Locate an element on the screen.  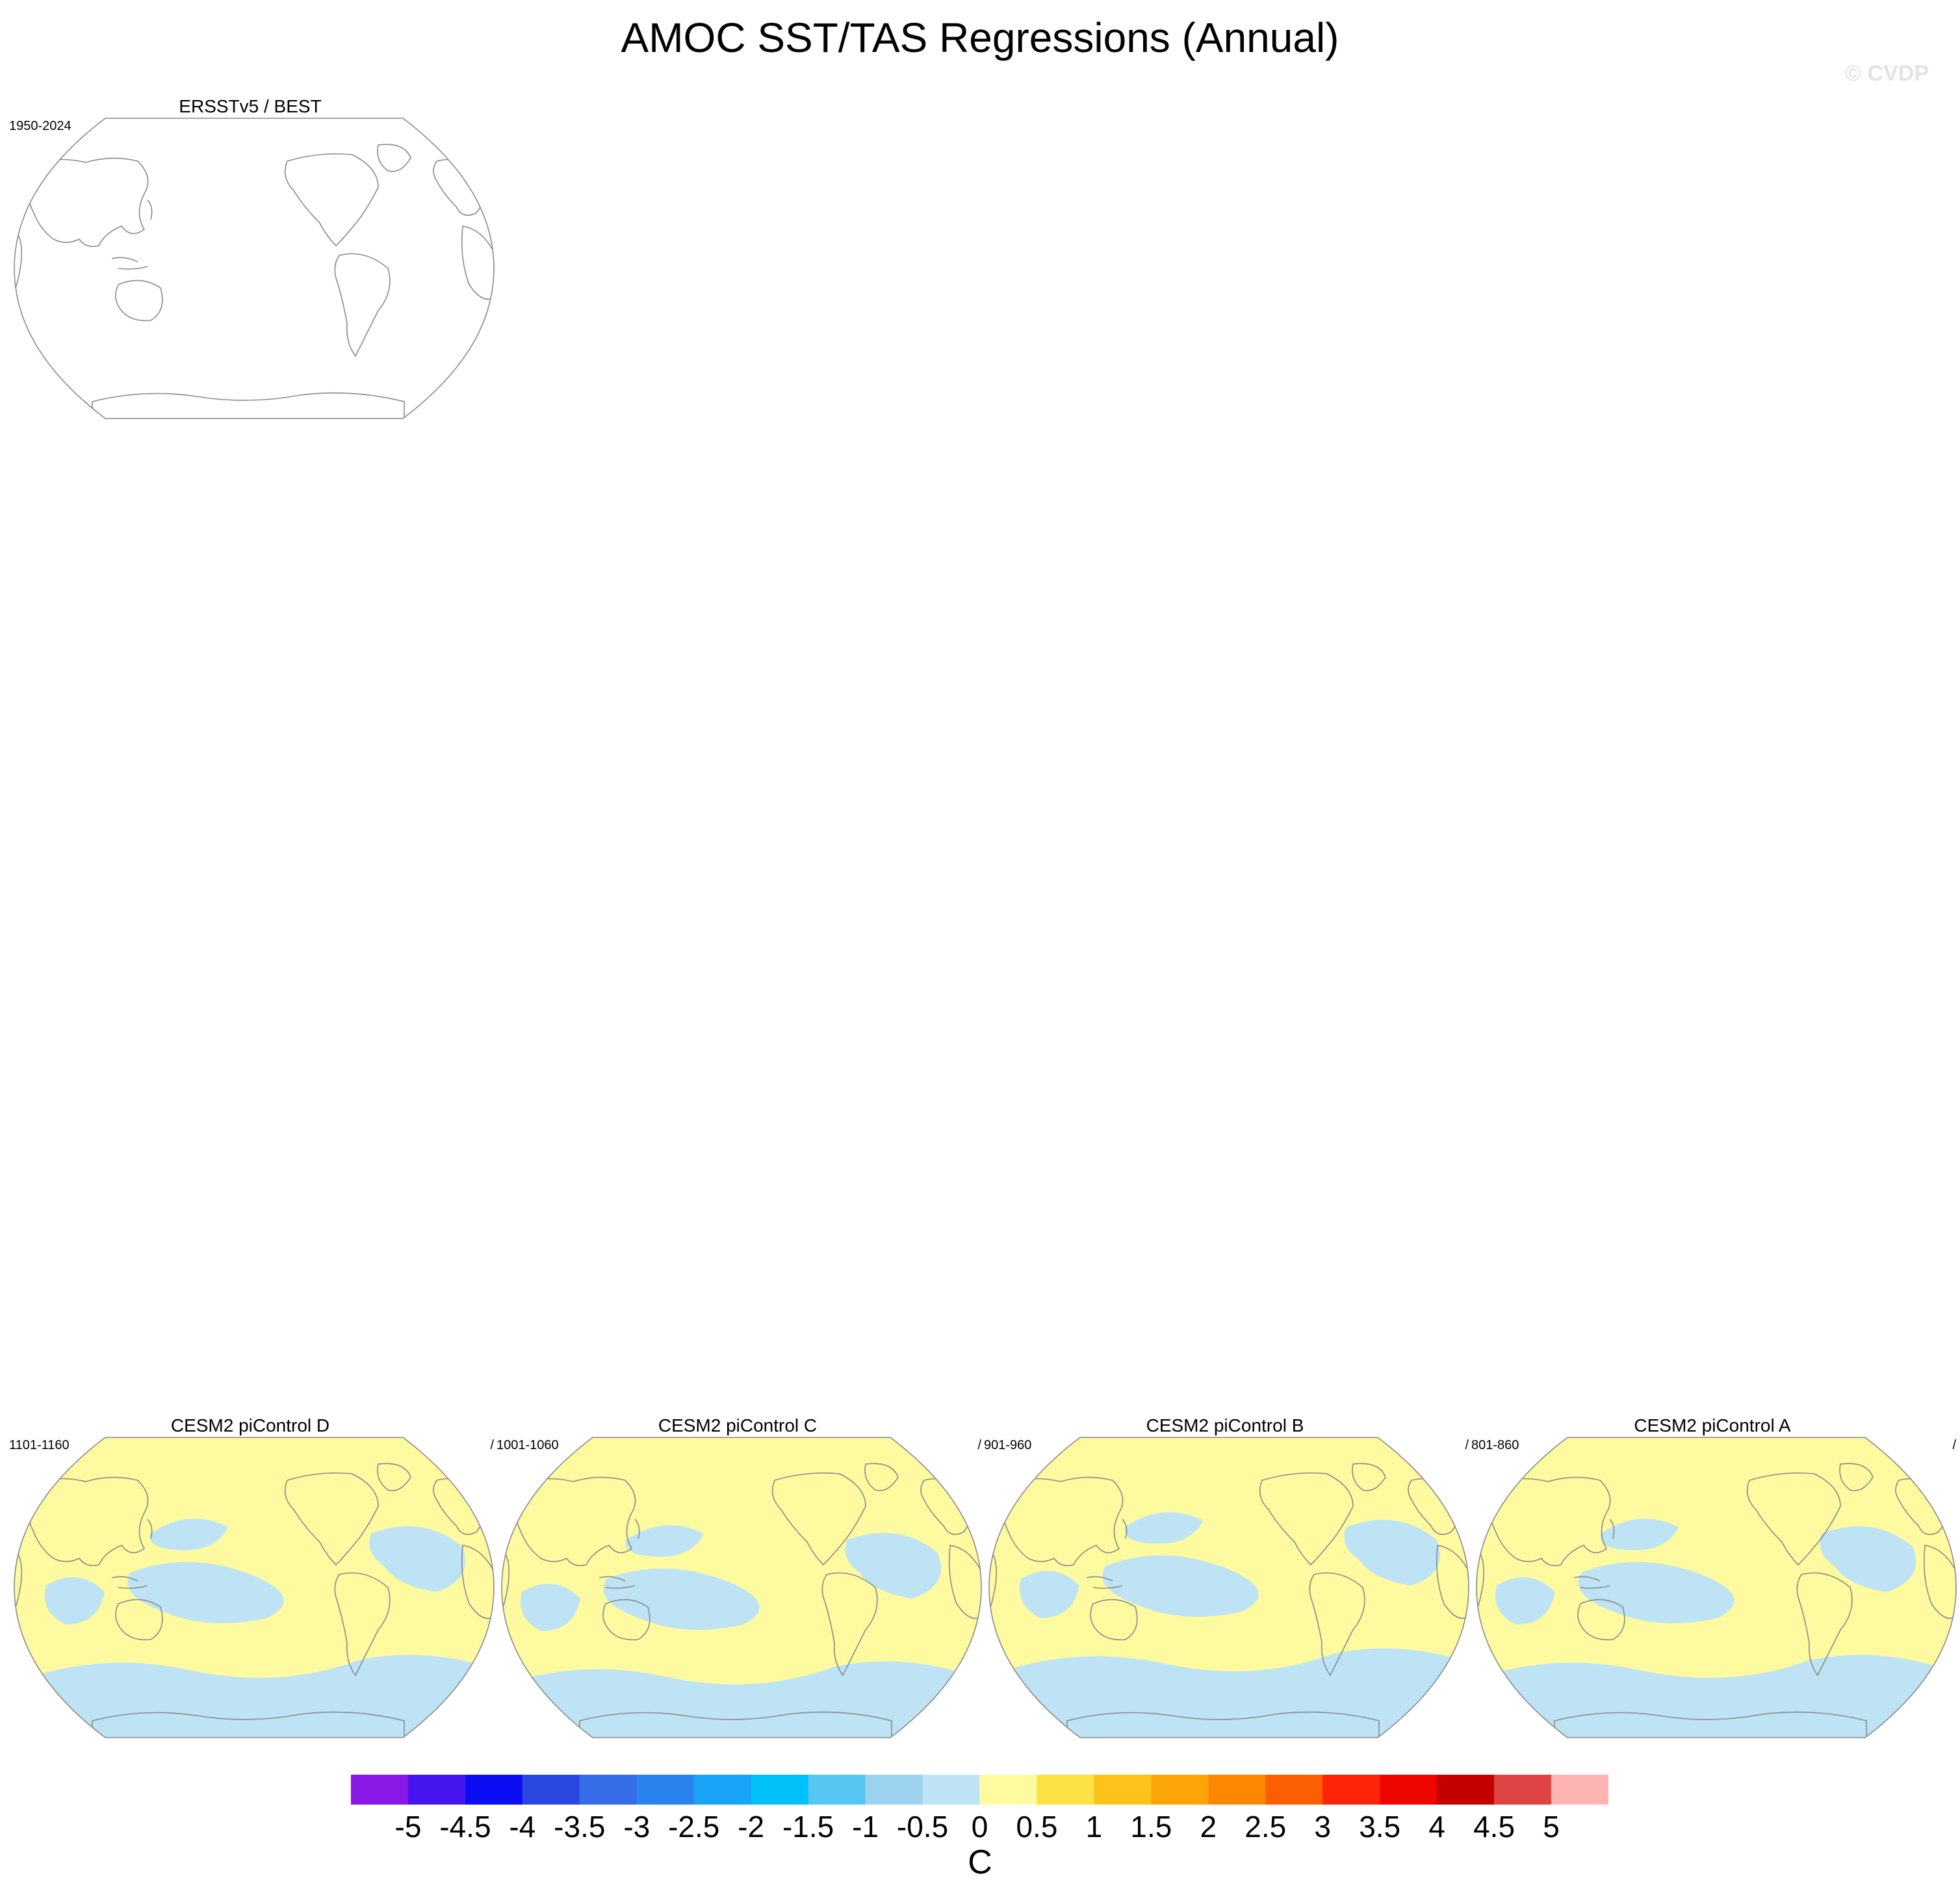
panel-years: 1101-1160 is located at coordinates (39, 1445).